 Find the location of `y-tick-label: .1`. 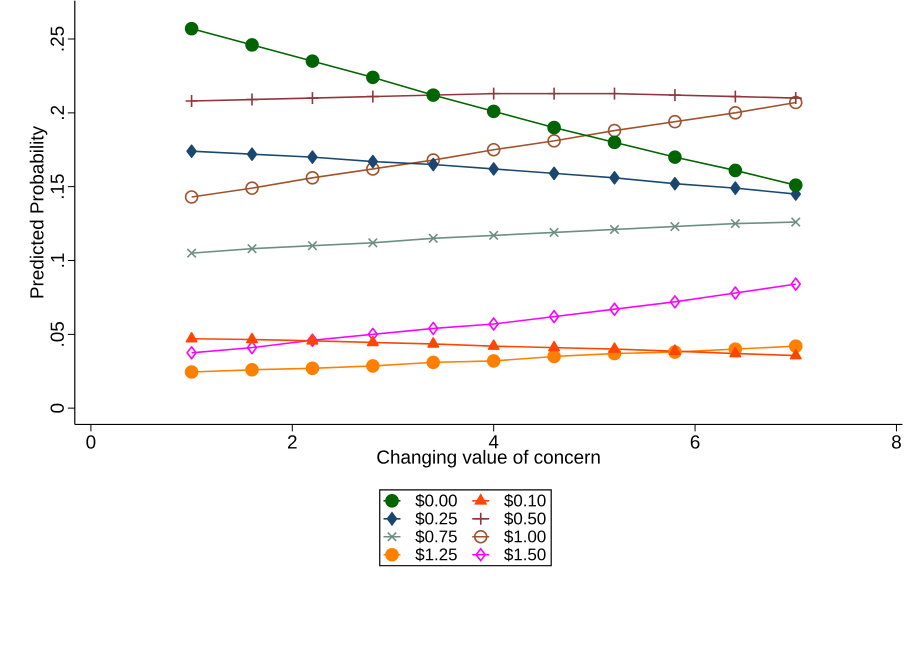

y-tick-label: .1 is located at coordinates (57, 260).